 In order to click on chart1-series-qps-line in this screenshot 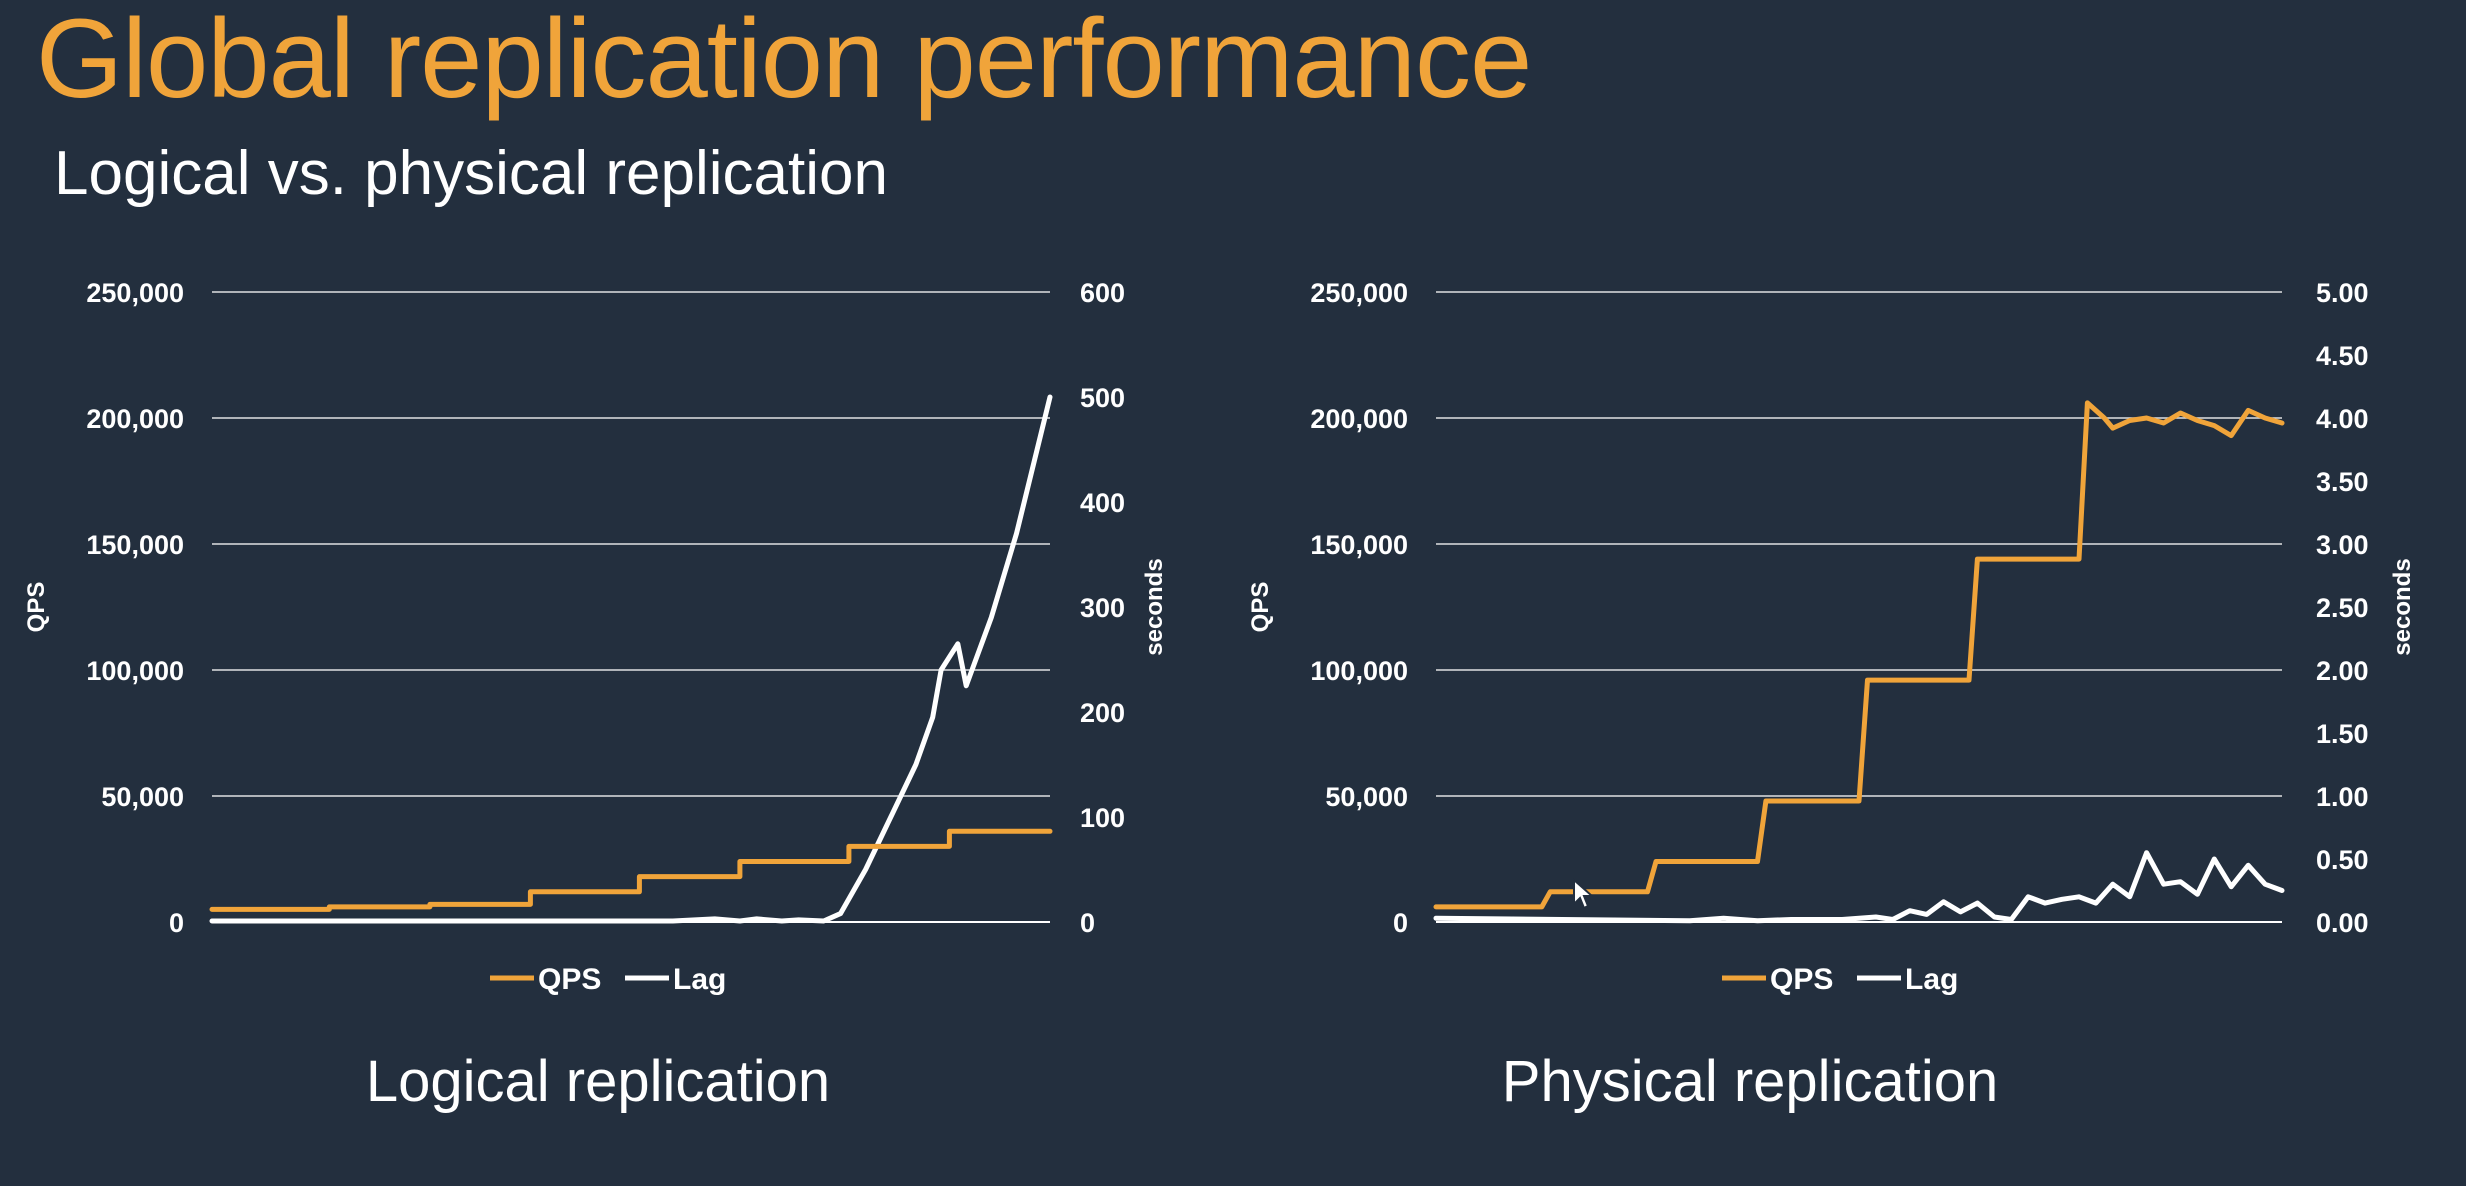, I will do `click(631, 870)`.